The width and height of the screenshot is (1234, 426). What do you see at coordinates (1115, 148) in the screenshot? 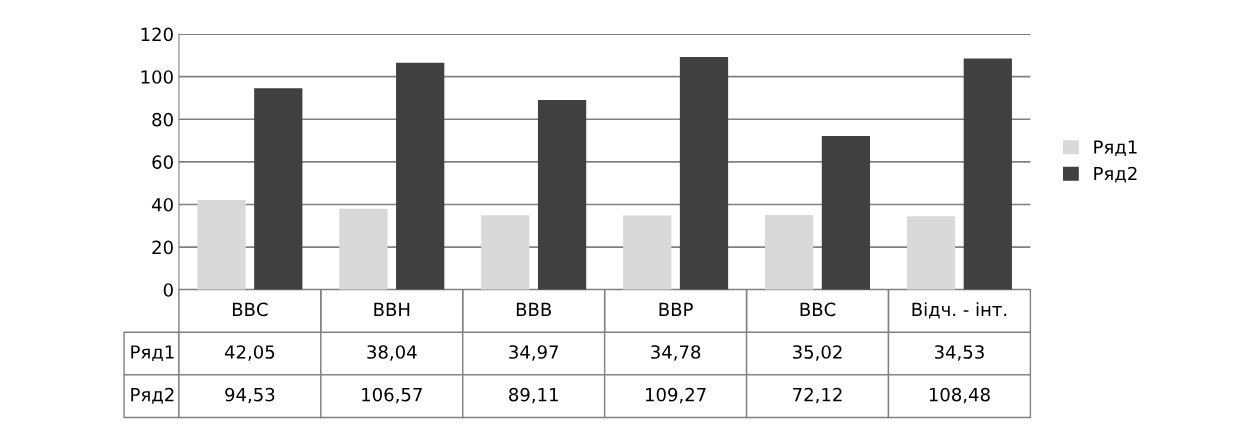
I see `legend-label: Ряд1` at bounding box center [1115, 148].